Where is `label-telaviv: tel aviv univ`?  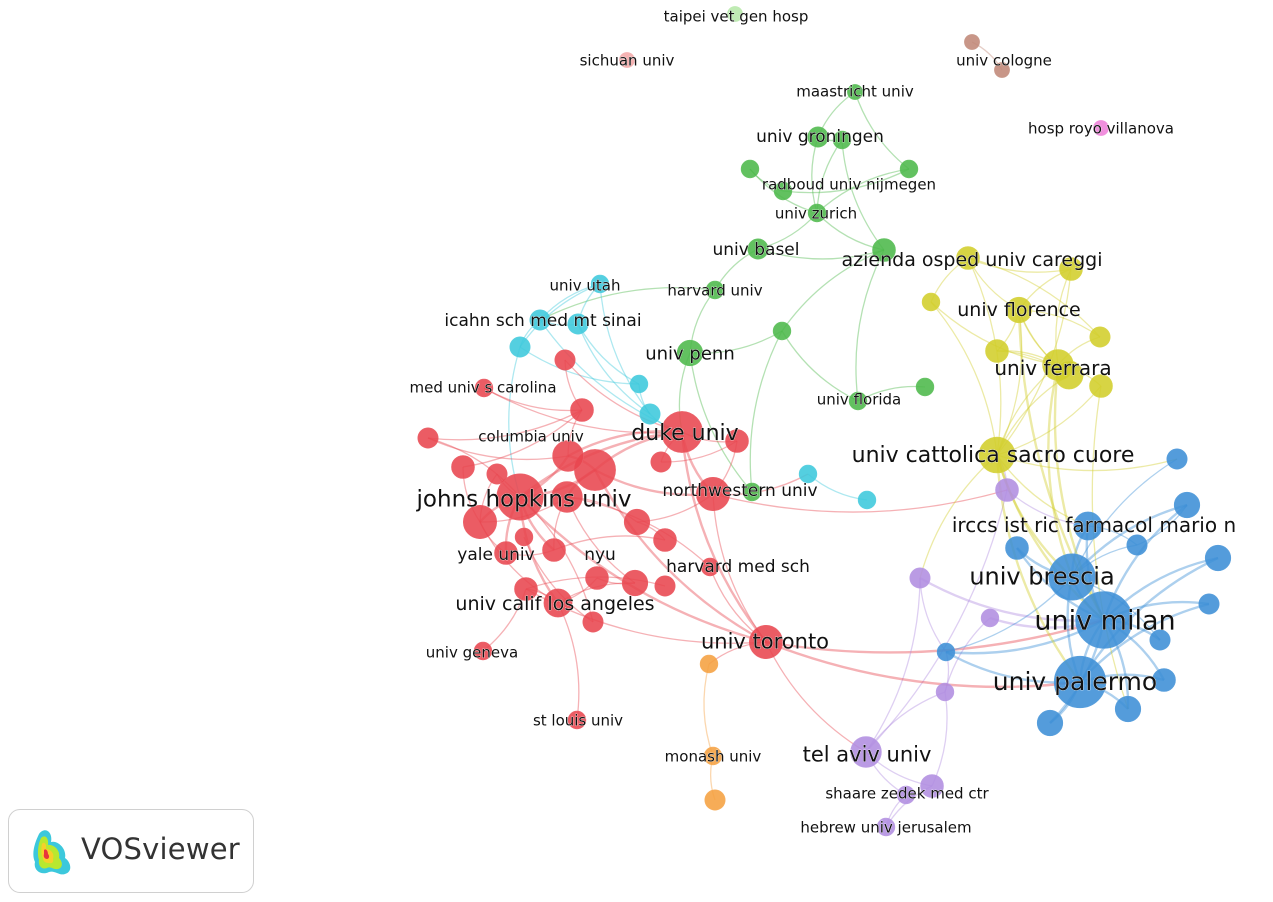 label-telaviv: tel aviv univ is located at coordinates (867, 754).